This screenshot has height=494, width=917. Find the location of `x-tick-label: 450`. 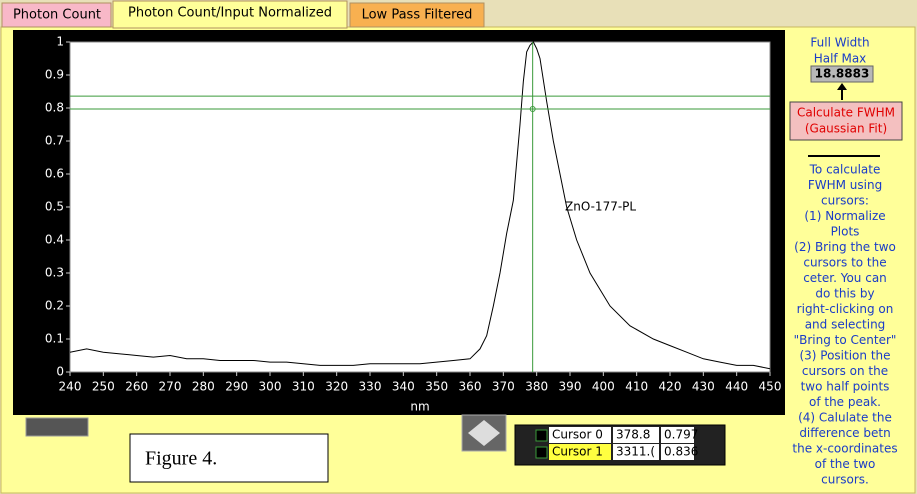

x-tick-label: 450 is located at coordinates (770, 387).